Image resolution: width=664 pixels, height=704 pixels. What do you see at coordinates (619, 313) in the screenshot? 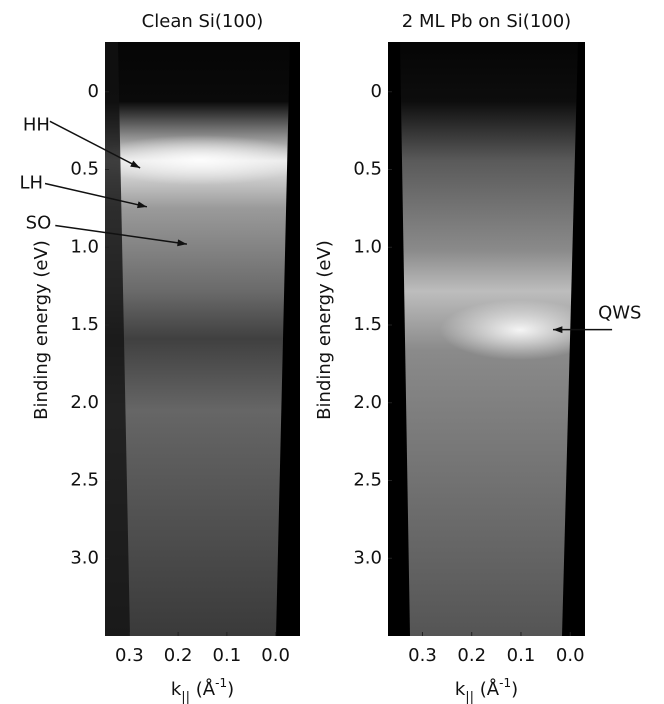
I see `annotation-label: QWS` at bounding box center [619, 313].